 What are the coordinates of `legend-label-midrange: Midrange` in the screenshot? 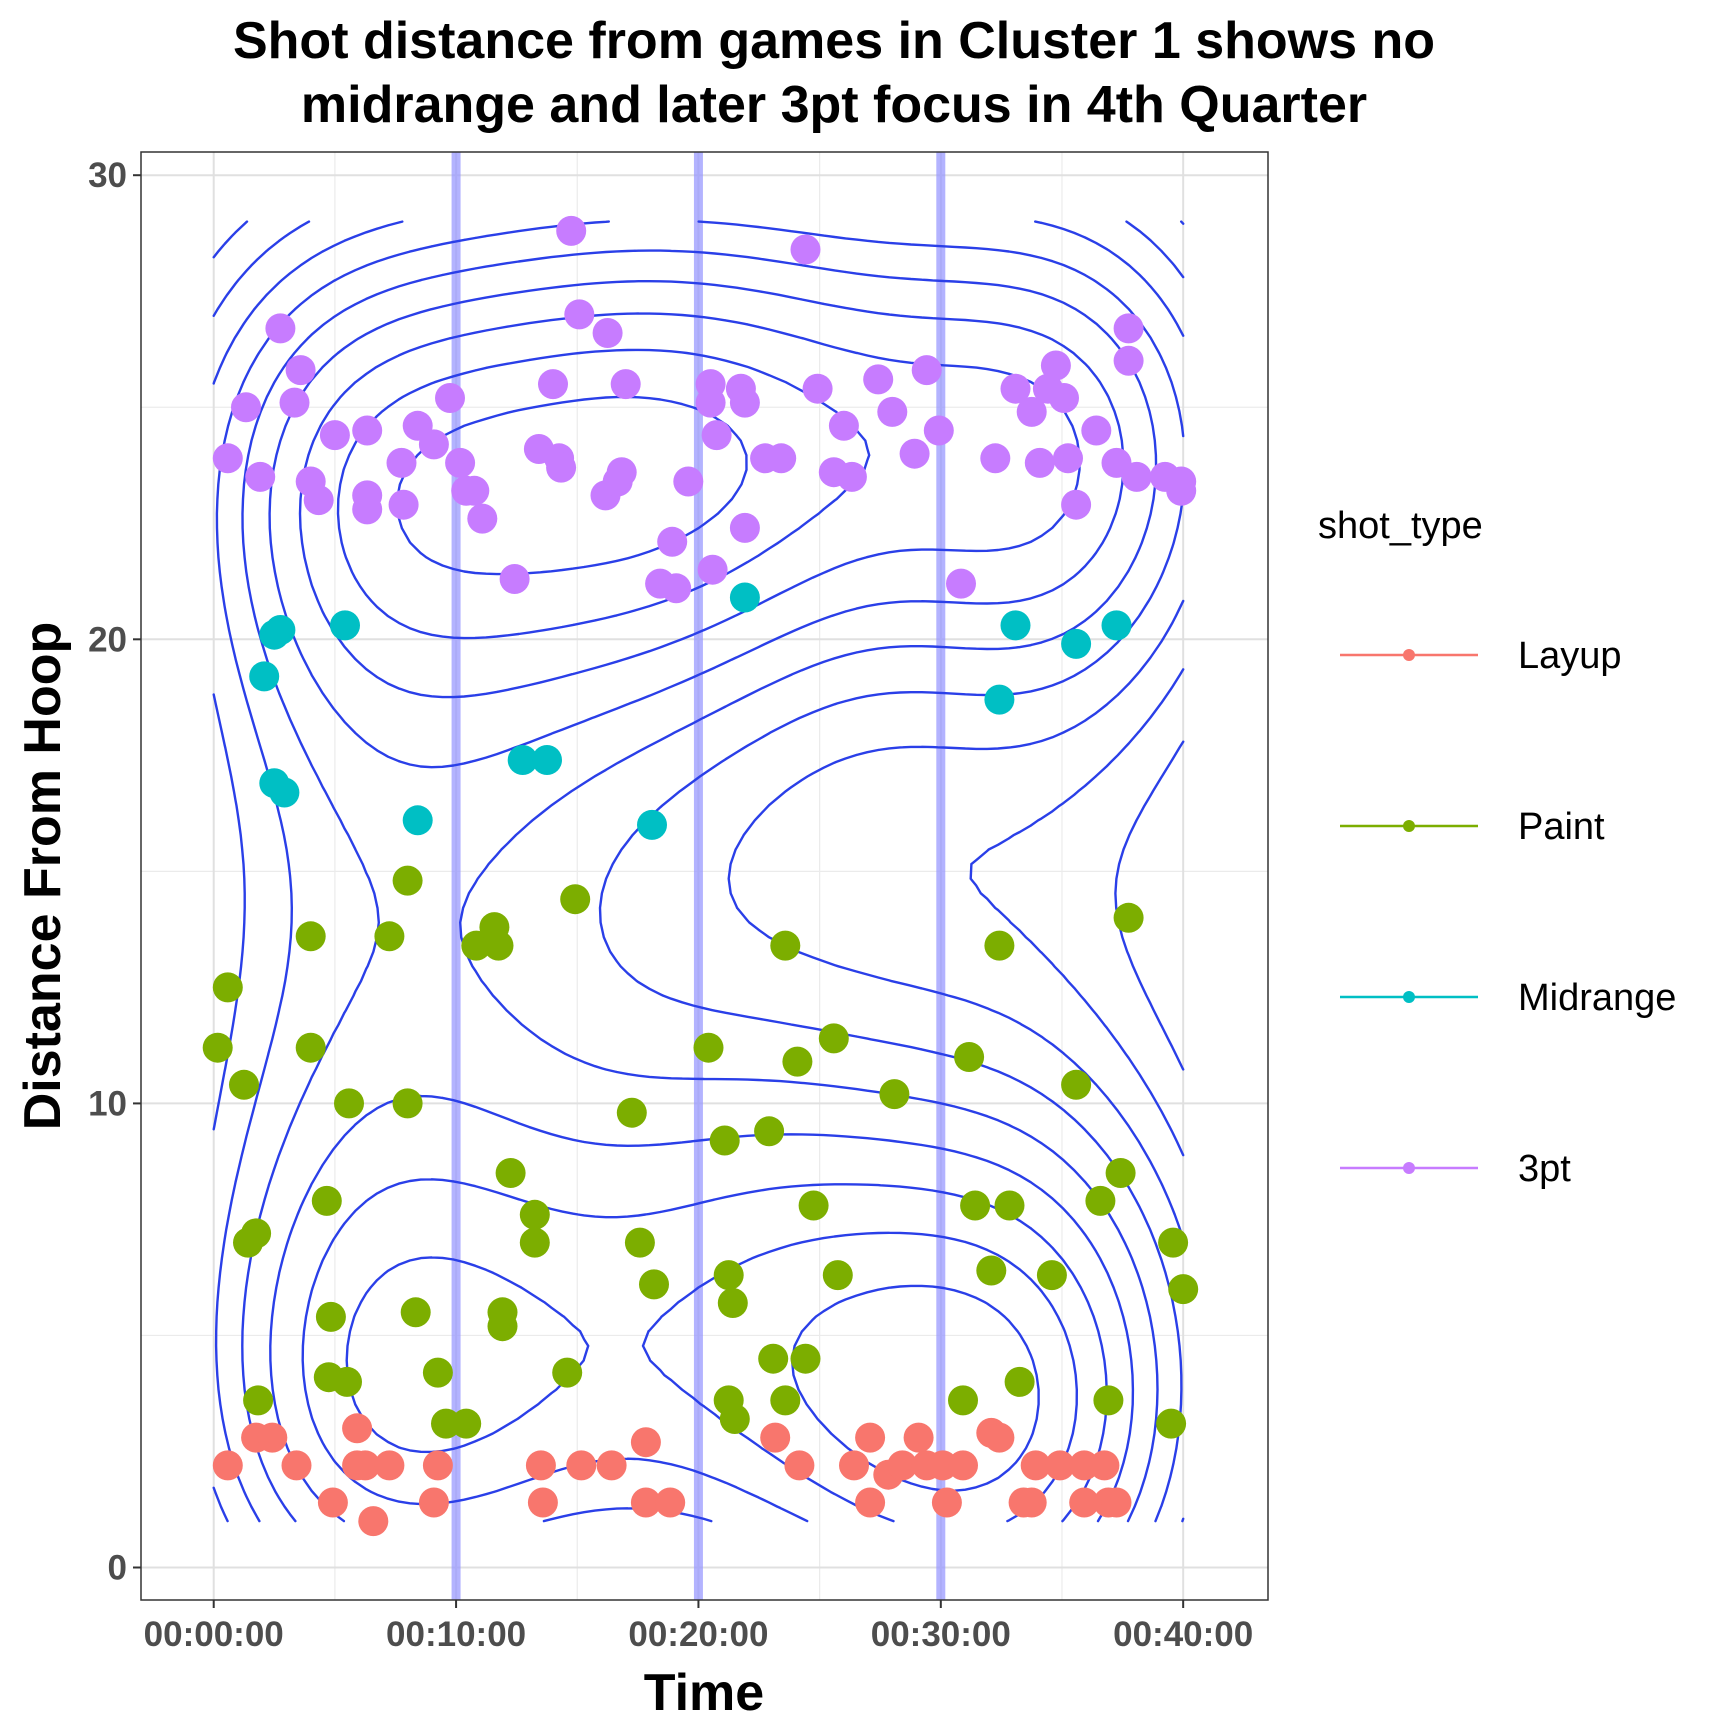 It's located at (1597, 998).